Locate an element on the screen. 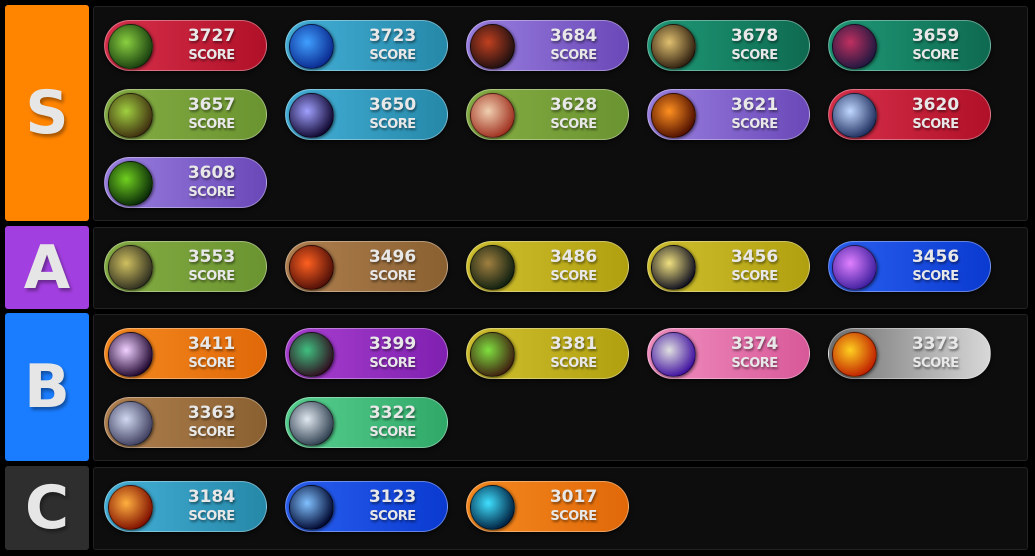 Image resolution: width=1035 pixels, height=556 pixels. lightning-icon is located at coordinates (311, 507).